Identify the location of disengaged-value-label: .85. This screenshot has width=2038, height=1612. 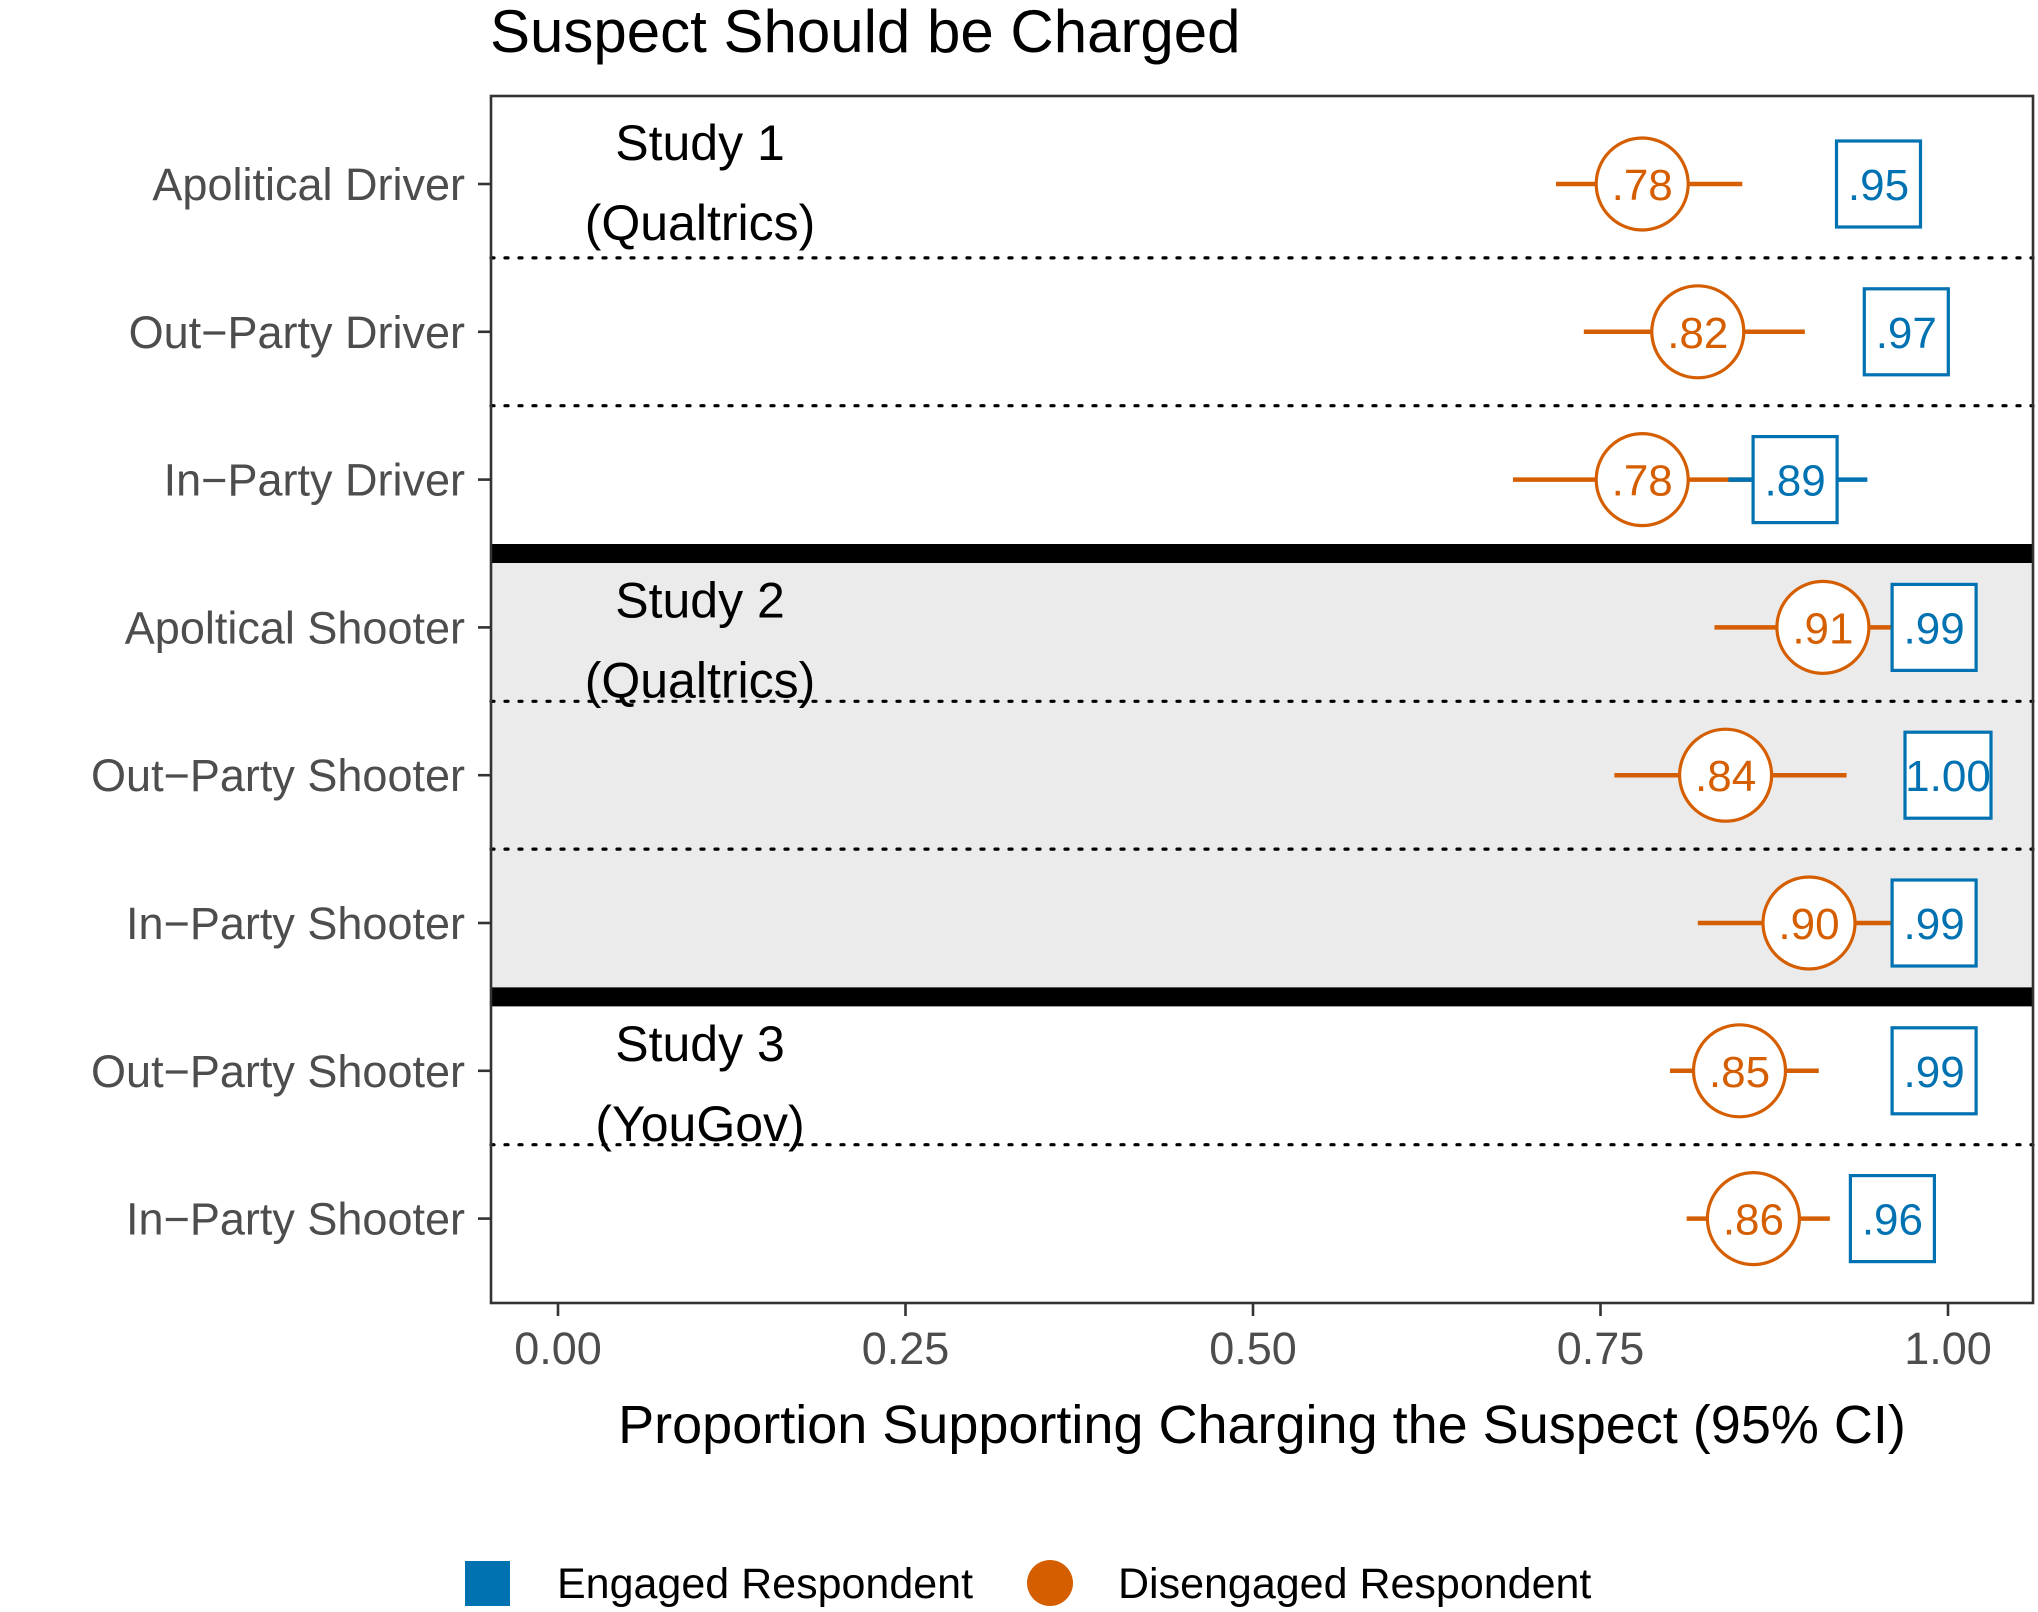
(1739, 1072).